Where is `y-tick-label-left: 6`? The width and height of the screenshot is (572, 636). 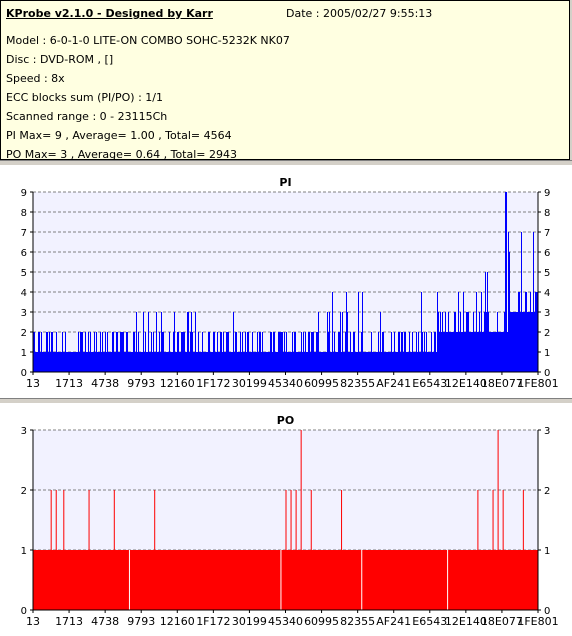 y-tick-label-left: 6 is located at coordinates (24, 253).